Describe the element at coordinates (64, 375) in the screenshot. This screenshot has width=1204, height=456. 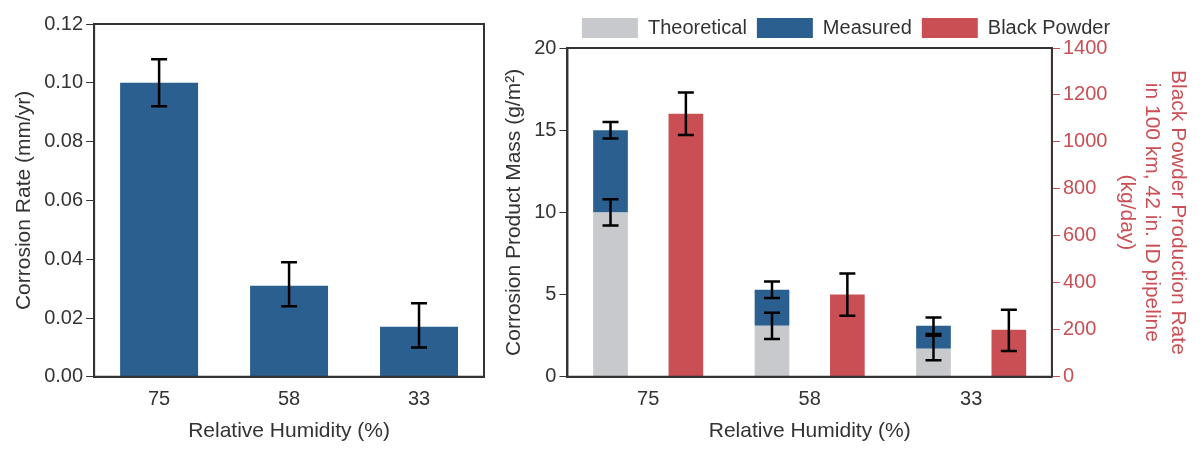
I see `y-tick-label: 0.00` at that location.